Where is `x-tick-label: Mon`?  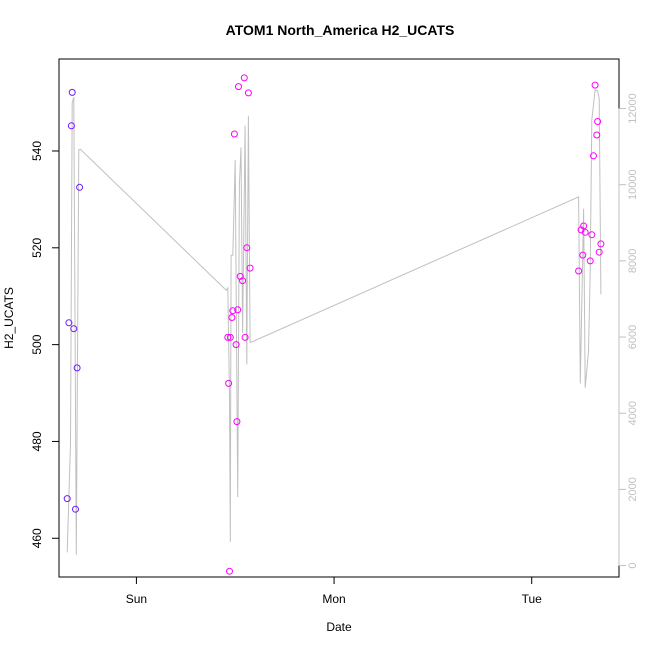 x-tick-label: Mon is located at coordinates (333, 599).